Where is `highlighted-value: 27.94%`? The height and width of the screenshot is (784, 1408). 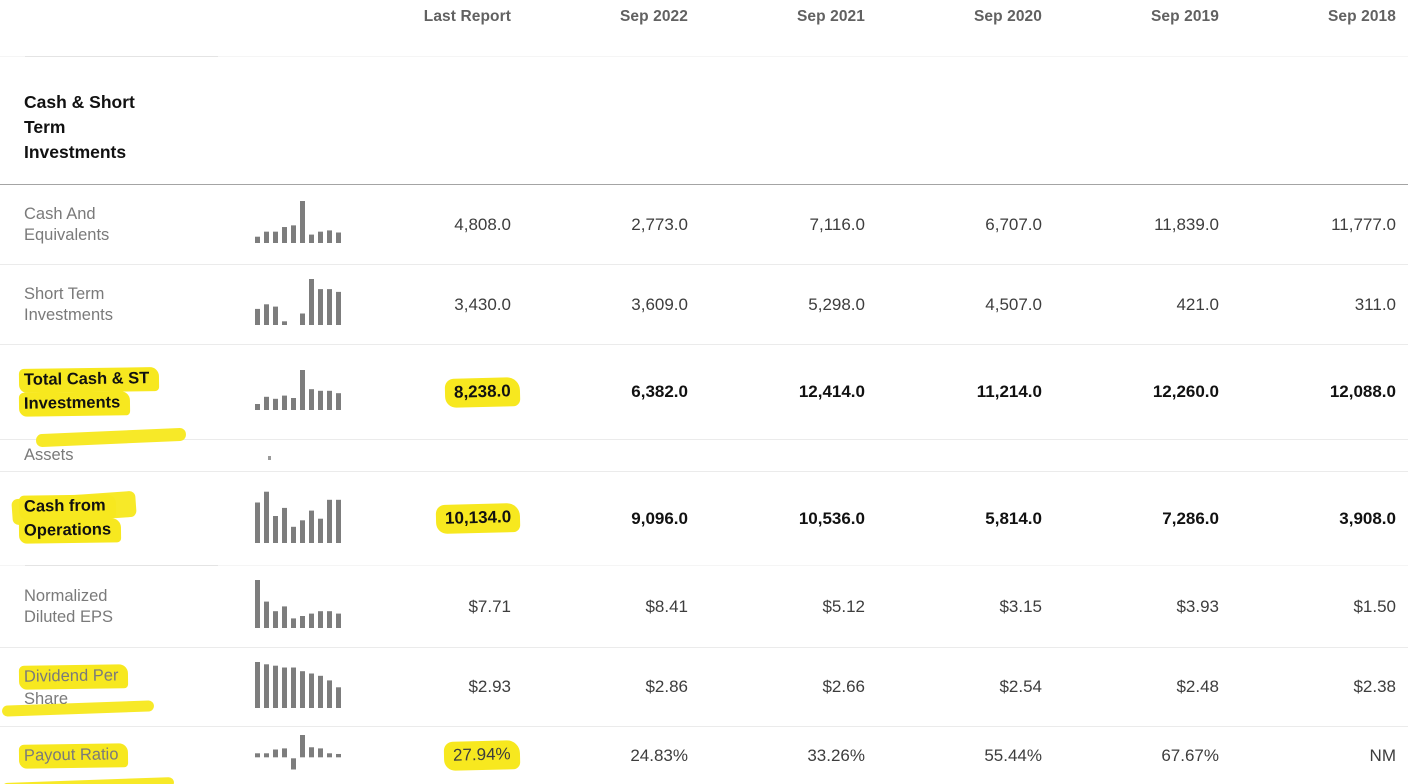 highlighted-value: 27.94% is located at coordinates (482, 755).